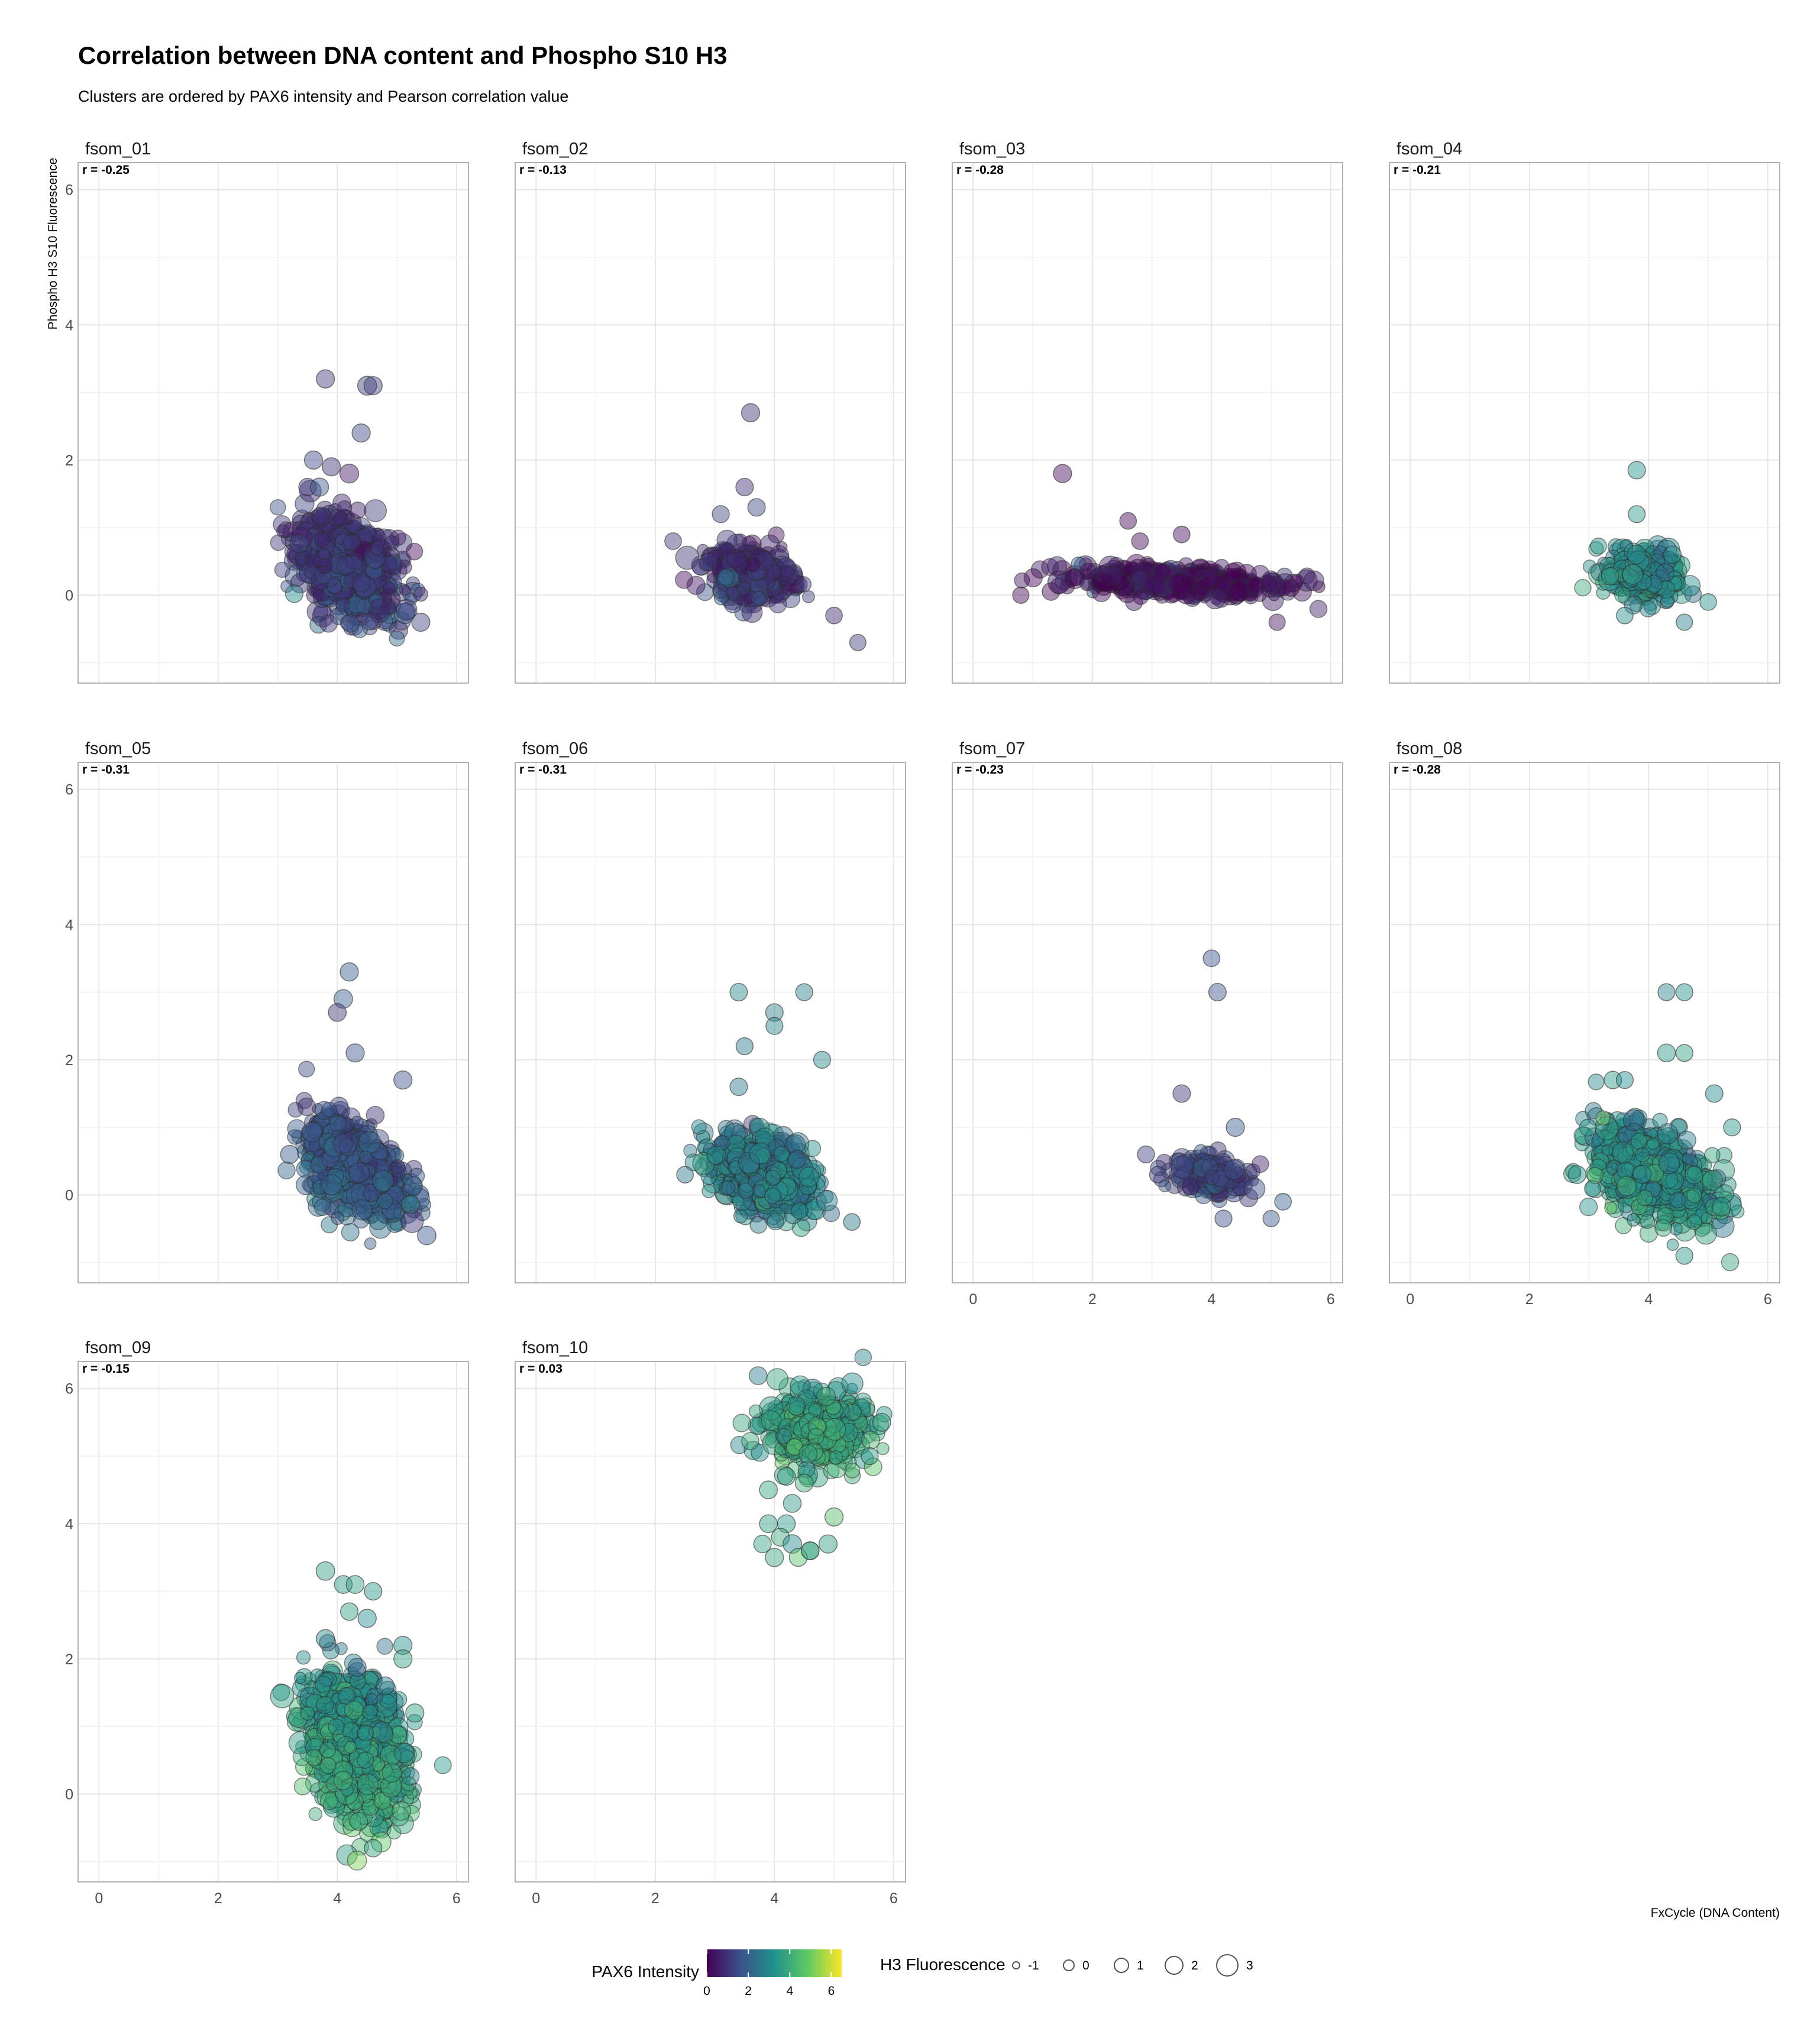 The width and height of the screenshot is (1817, 2044). I want to click on correlation-label: r = -0.15, so click(106, 1369).